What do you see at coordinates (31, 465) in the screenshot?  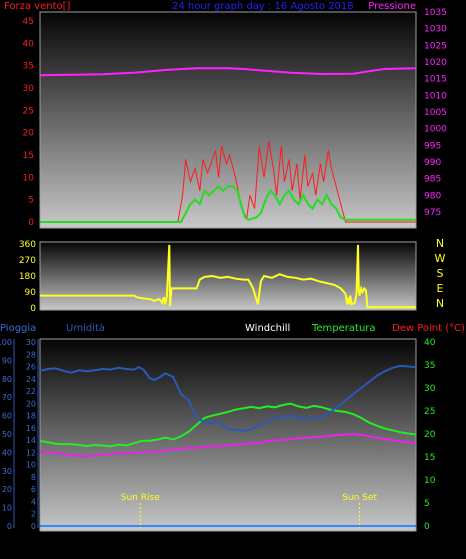 I see `humidity-tick-label: 10` at bounding box center [31, 465].